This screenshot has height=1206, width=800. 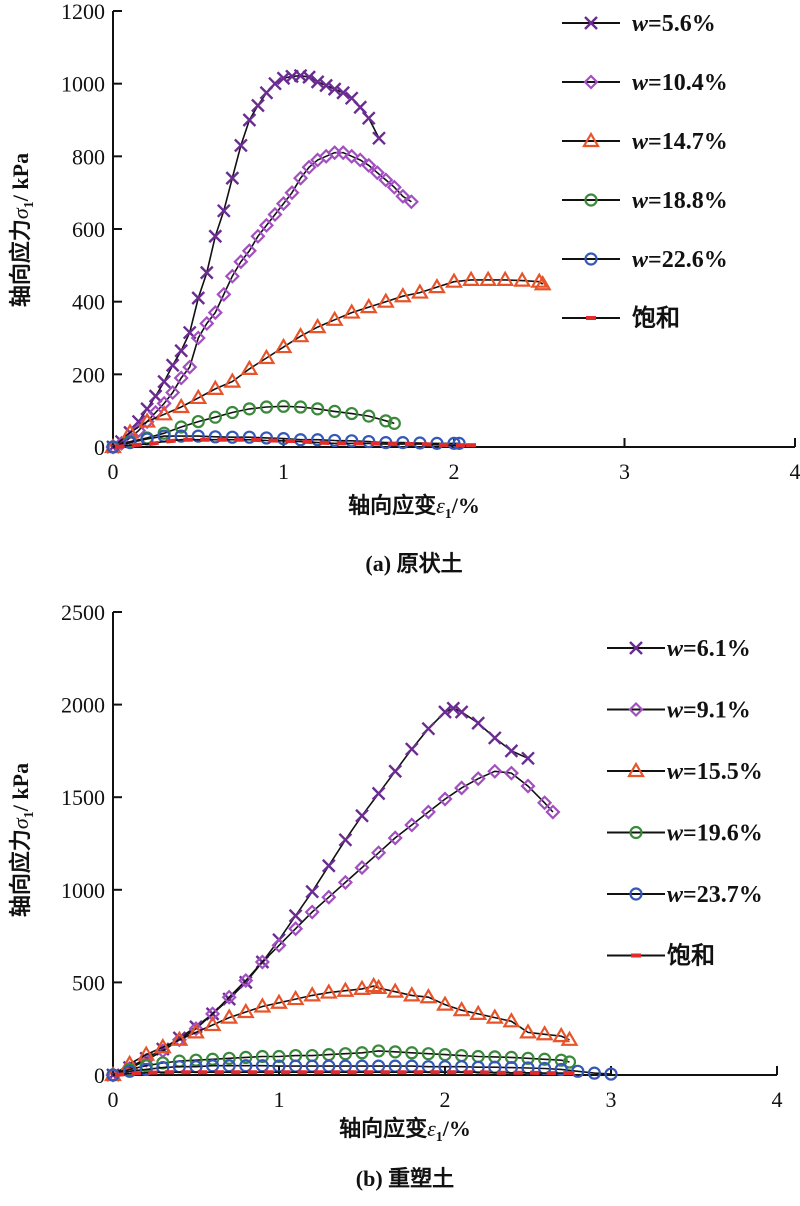 I want to click on legend-label: w=23.7%, so click(x=715, y=895).